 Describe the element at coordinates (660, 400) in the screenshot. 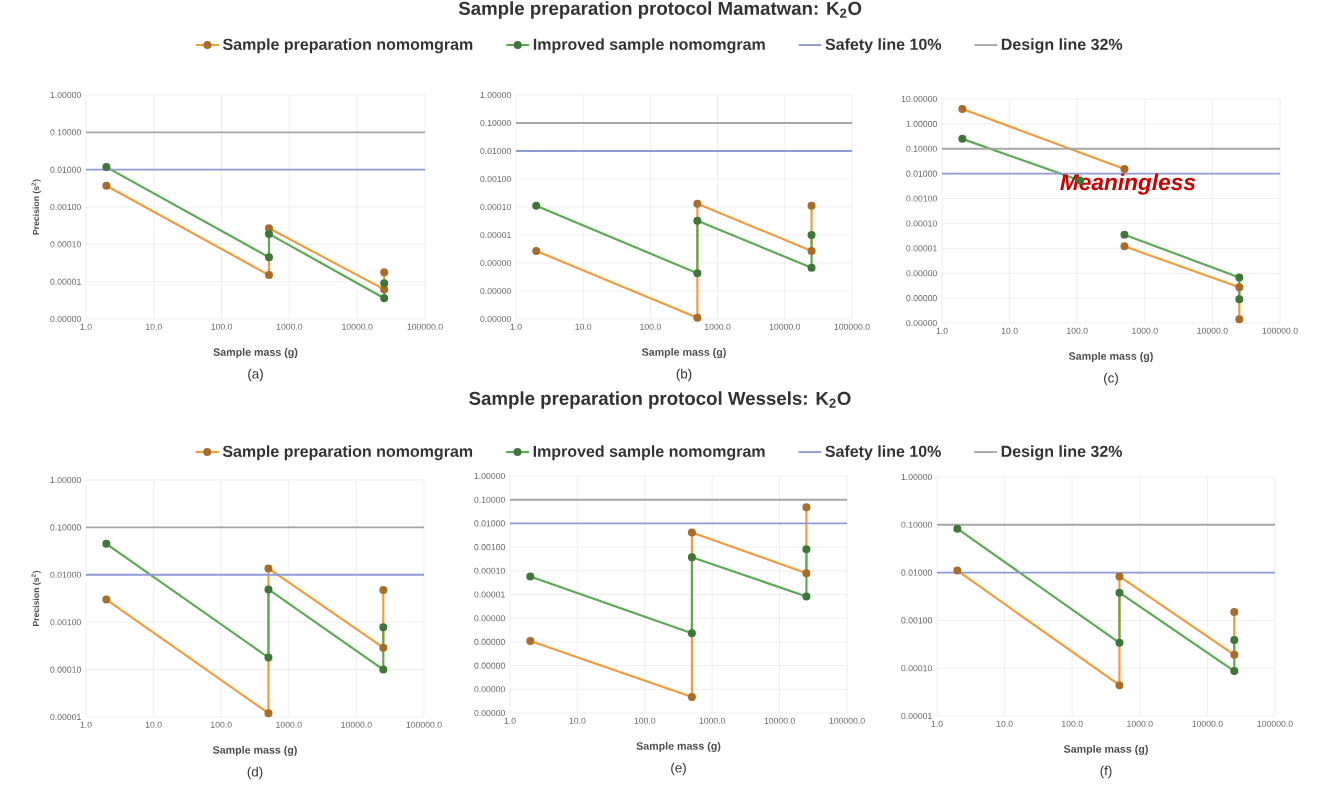

I see `chart-title: Sample preparation protocol Wessels: K$_{2}$O` at that location.